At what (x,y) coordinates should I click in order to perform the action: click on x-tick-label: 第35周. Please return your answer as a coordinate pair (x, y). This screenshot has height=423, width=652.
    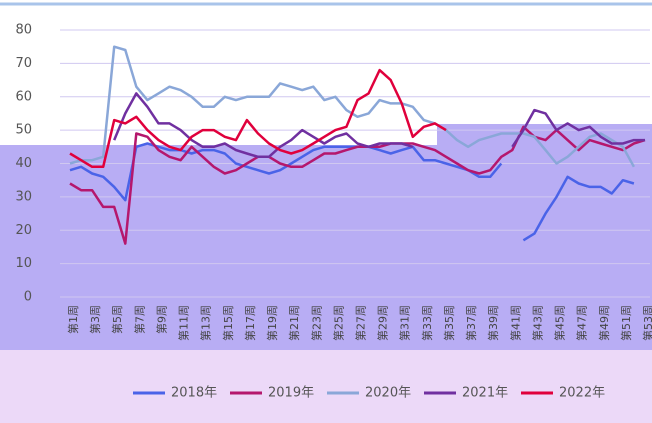
    Looking at the image, I should click on (449, 323).